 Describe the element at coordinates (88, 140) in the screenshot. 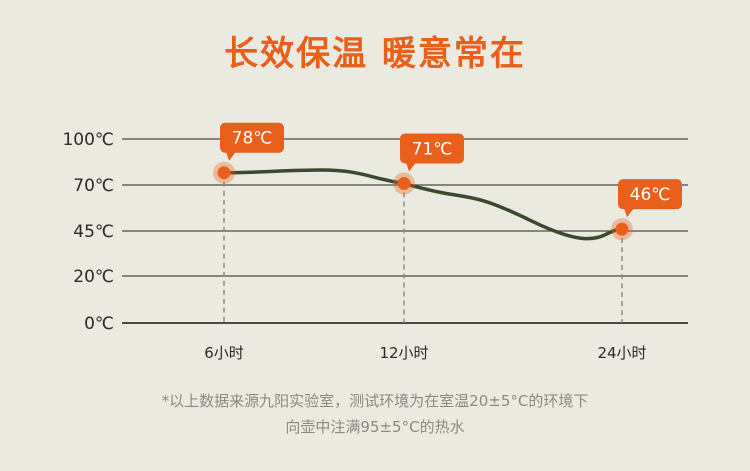

I see `y-tick-label: 100℃` at that location.